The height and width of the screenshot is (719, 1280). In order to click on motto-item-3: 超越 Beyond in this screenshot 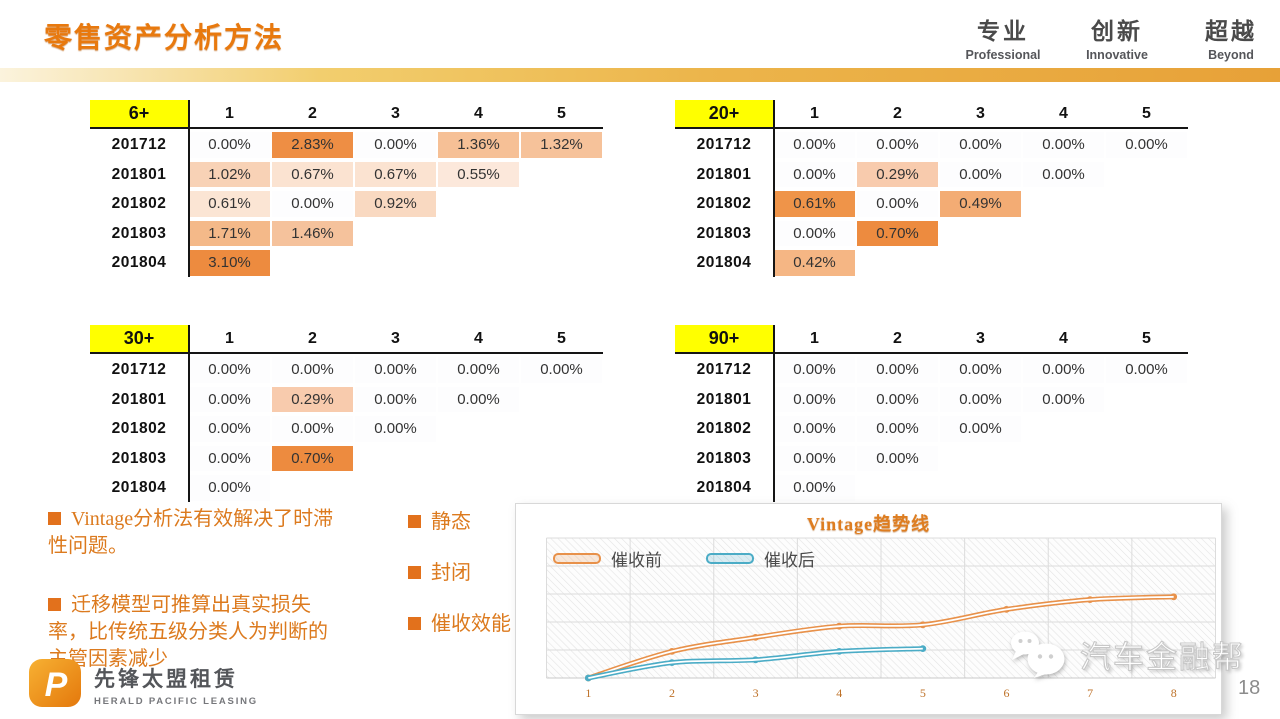, I will do `click(1231, 37)`.